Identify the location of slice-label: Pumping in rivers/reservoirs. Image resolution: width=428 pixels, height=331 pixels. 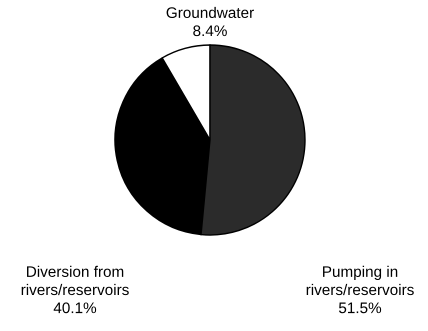
(360, 281).